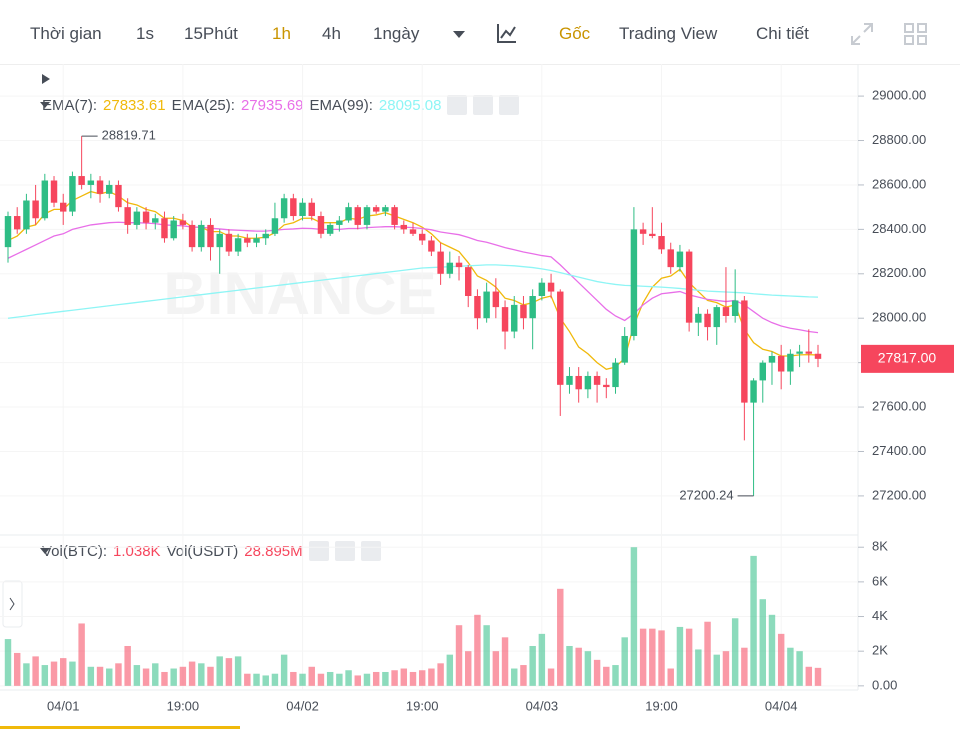  Describe the element at coordinates (63, 705) in the screenshot. I see `x-tick-label: 04/01` at that location.